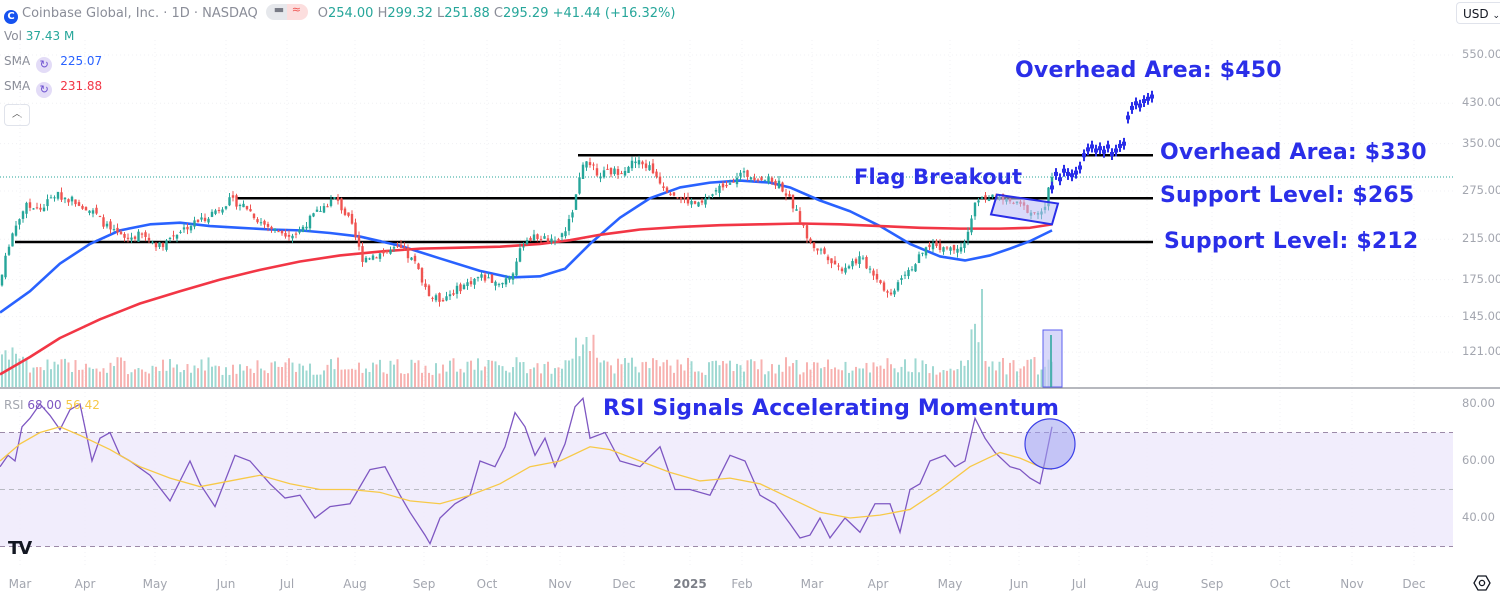 This screenshot has width=1500, height=593. What do you see at coordinates (1481, 189) in the screenshot?
I see `price-tick: 275.00` at bounding box center [1481, 189].